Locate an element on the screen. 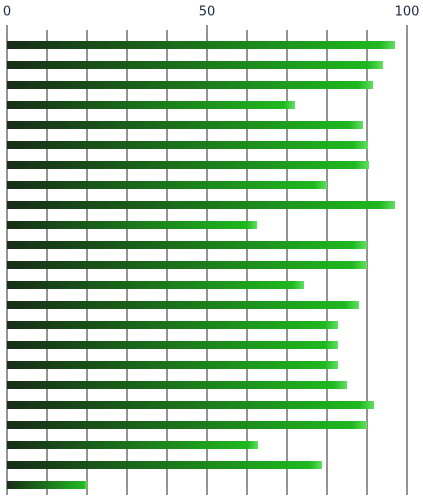 This screenshot has height=500, width=423. x-tick-label: 50 is located at coordinates (207, 12).